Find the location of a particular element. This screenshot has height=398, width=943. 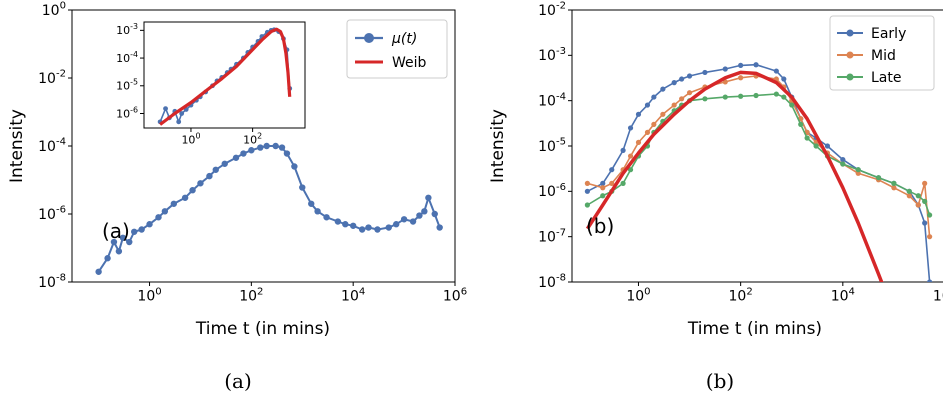

legend-late-label: Late is located at coordinates (886, 78).